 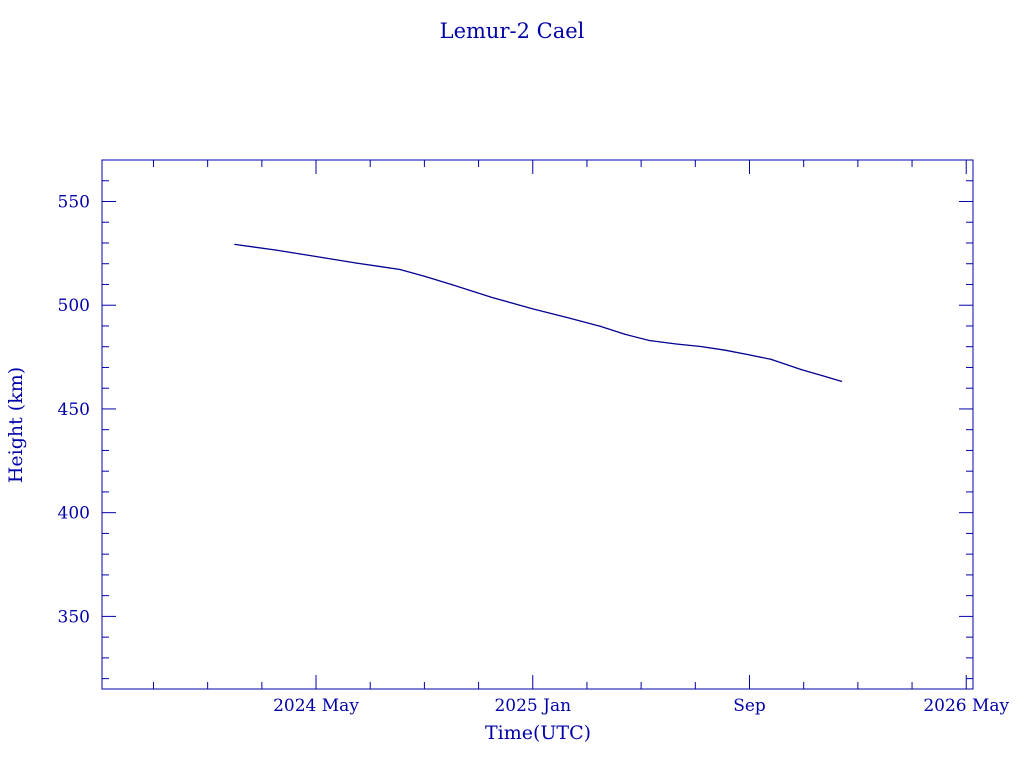 I want to click on series-layer, so click(x=538, y=313).